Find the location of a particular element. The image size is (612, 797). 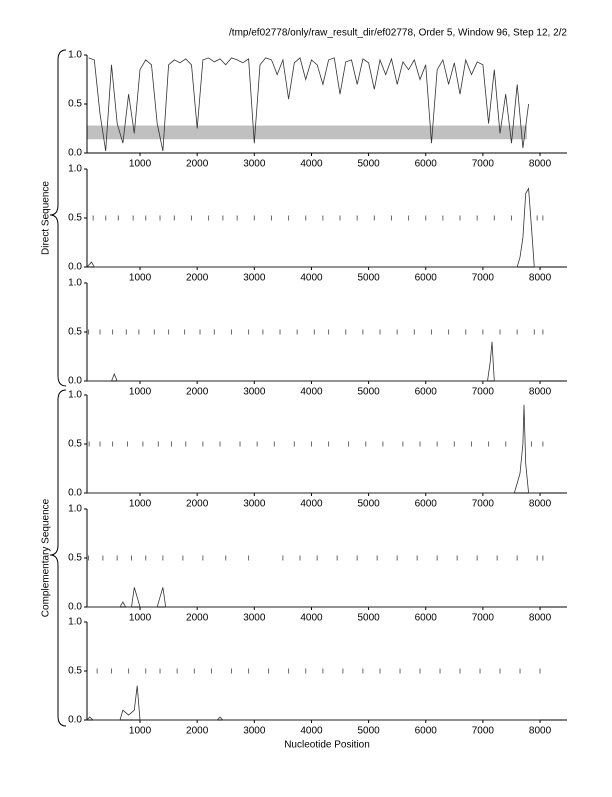

threshold-band is located at coordinates (307, 132).